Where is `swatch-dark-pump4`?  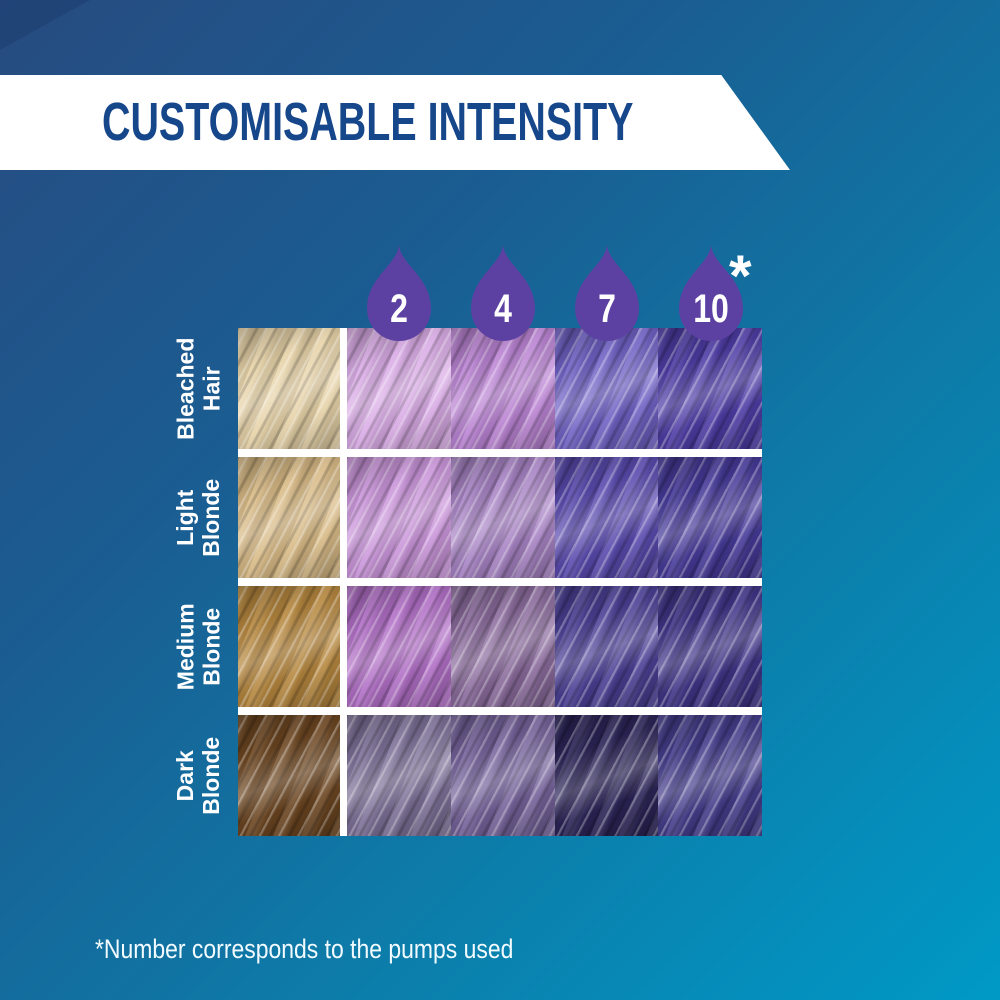
swatch-dark-pump4 is located at coordinates (502, 775).